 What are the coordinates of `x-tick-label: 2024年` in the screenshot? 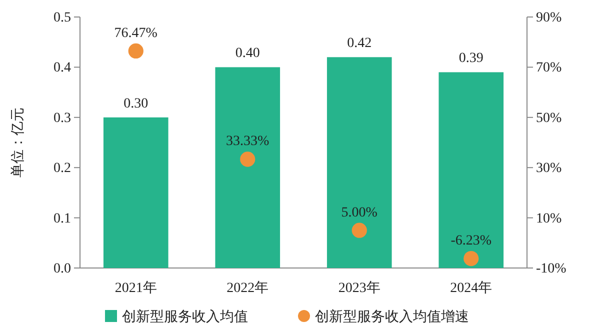 It's located at (471, 288).